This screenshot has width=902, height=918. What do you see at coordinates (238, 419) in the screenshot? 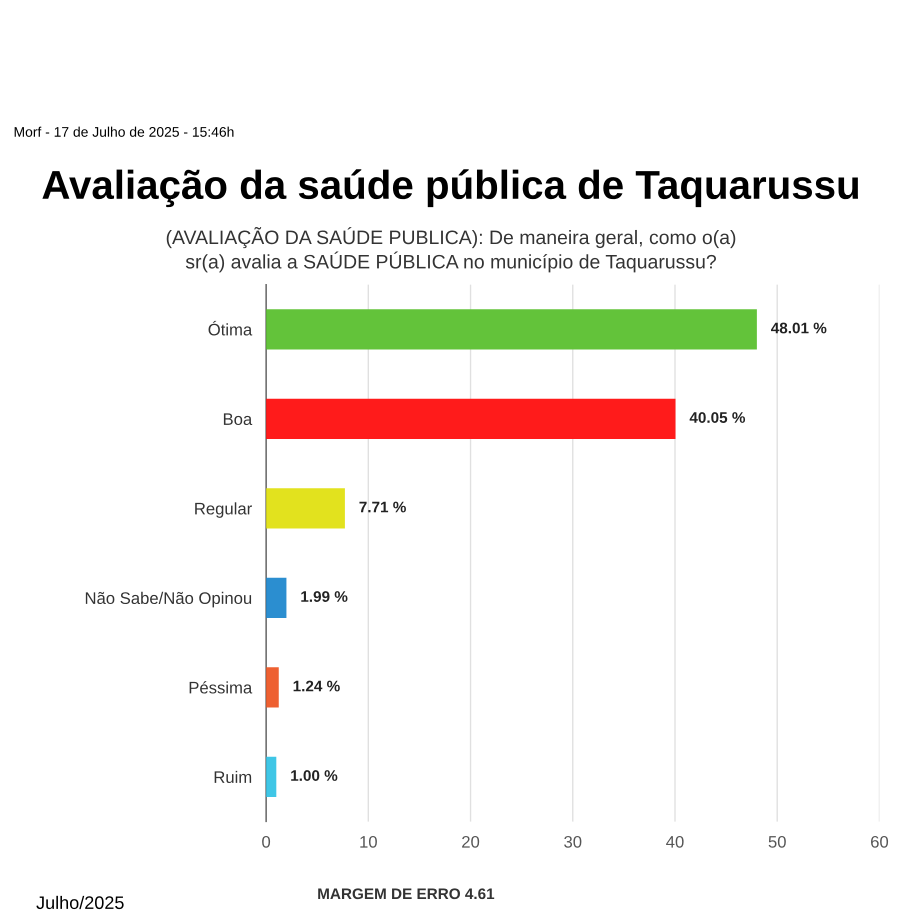
I see `y-tick-label: Boa` at bounding box center [238, 419].